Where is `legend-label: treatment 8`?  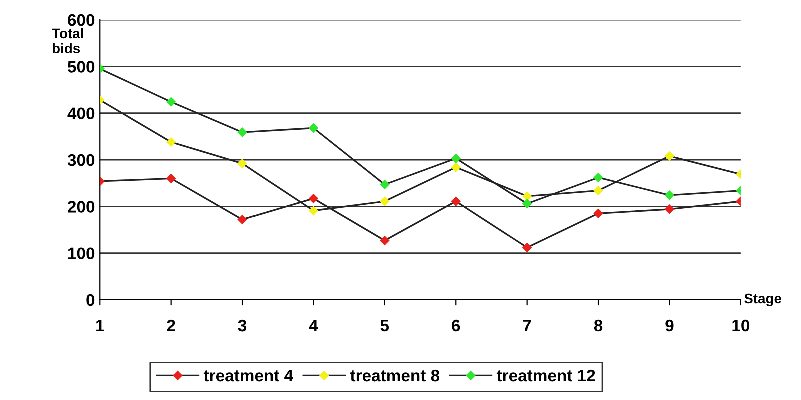 legend-label: treatment 8 is located at coordinates (395, 376).